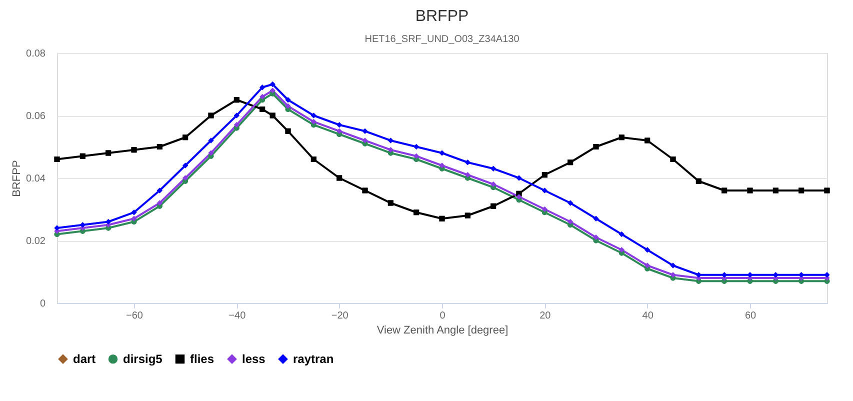  What do you see at coordinates (340, 316) in the screenshot?
I see `x-tick-label: −20` at bounding box center [340, 316].